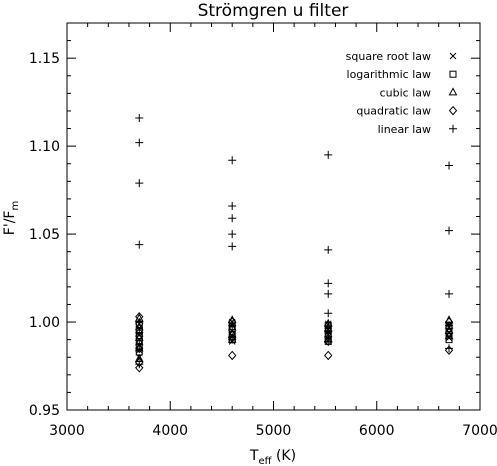 This screenshot has height=466, width=497. I want to click on legend-marker-square-root-law, so click(453, 56).